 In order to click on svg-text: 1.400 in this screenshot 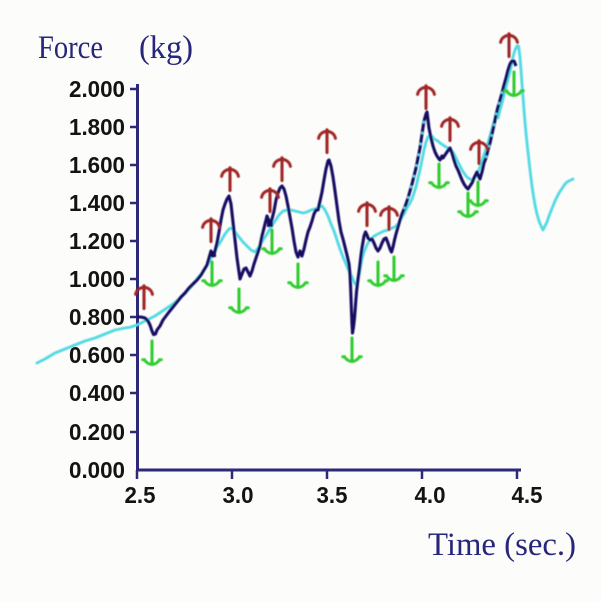, I will do `click(97, 203)`.